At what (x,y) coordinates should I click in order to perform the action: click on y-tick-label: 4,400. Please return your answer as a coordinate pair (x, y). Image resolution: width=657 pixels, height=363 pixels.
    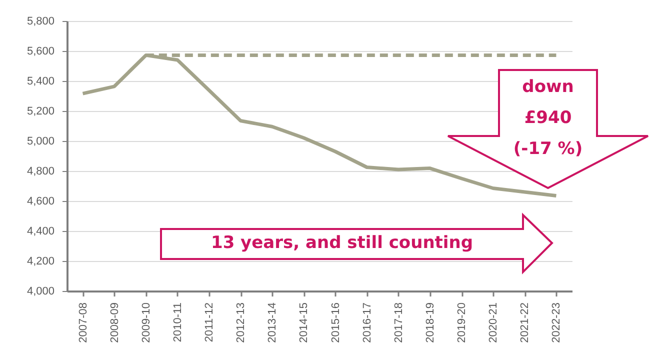
    Looking at the image, I should click on (40, 232).